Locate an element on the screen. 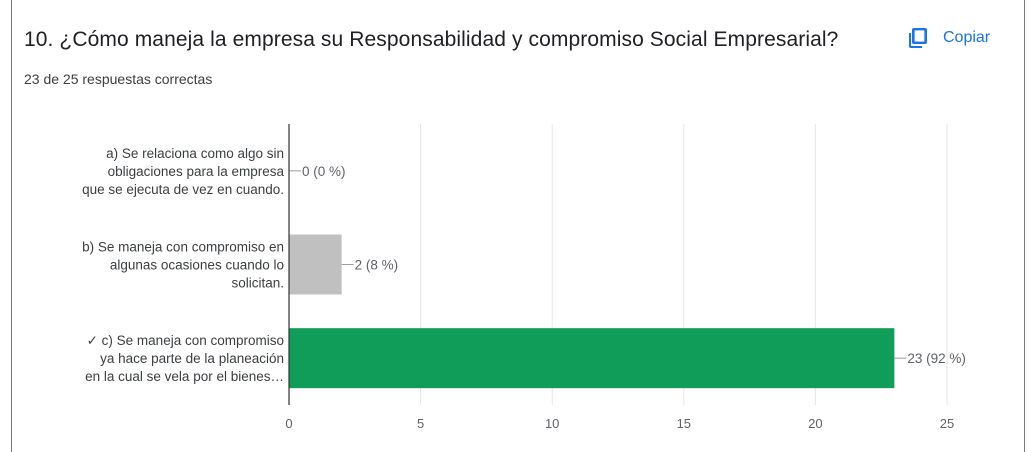  copy-icon is located at coordinates (919, 38).